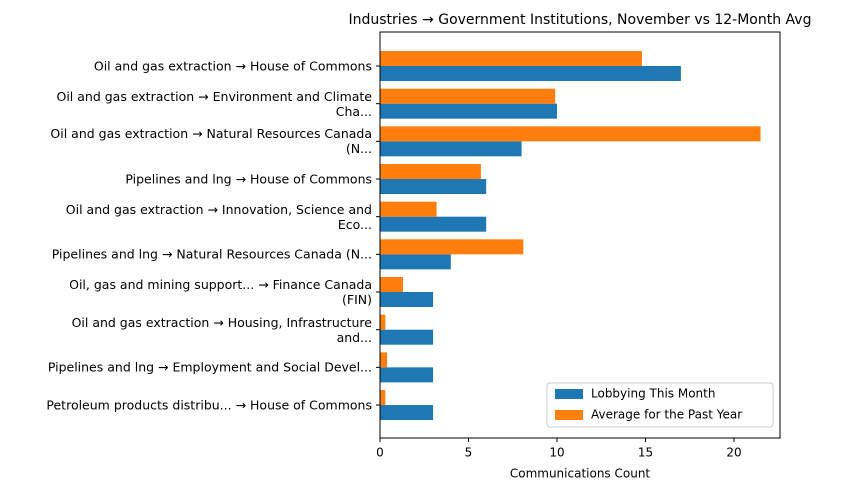  What do you see at coordinates (645, 453) in the screenshot?
I see `x-tick-label: 15` at bounding box center [645, 453].